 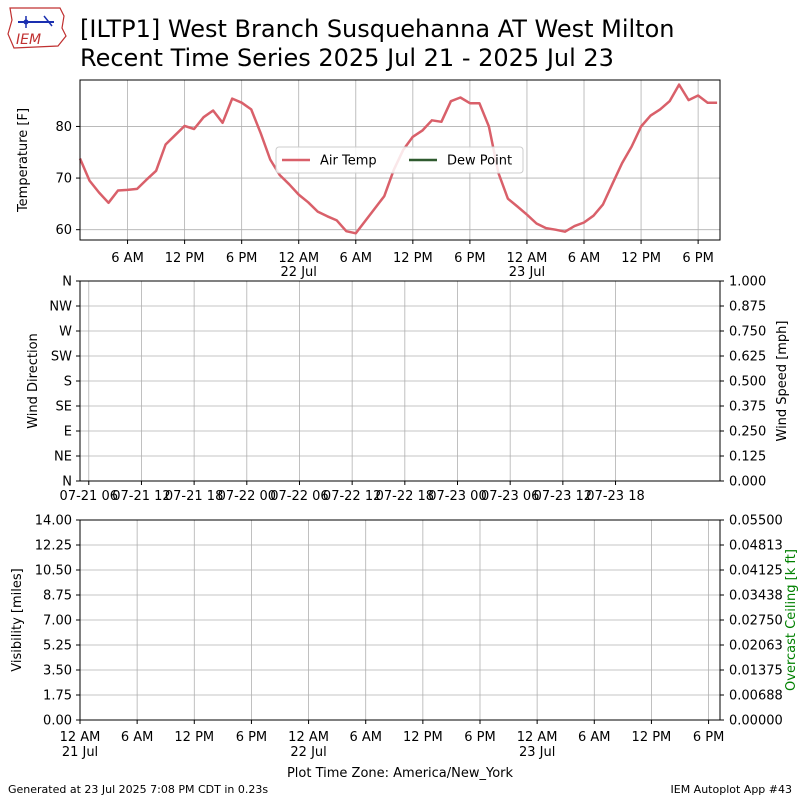 What do you see at coordinates (64, 407) in the screenshot?
I see `wind-dir-tick-label: SE` at bounding box center [64, 407].